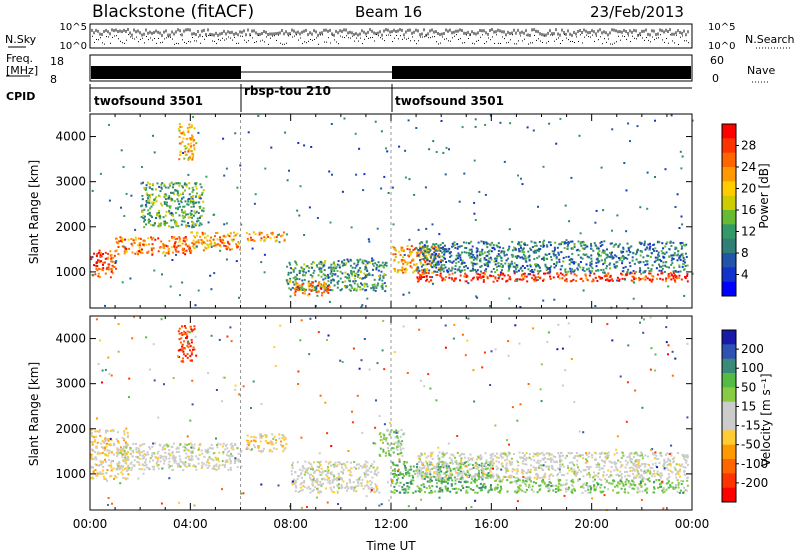  What do you see at coordinates (70, 227) in the screenshot?
I see `y-tick-label: 2000` at bounding box center [70, 227].